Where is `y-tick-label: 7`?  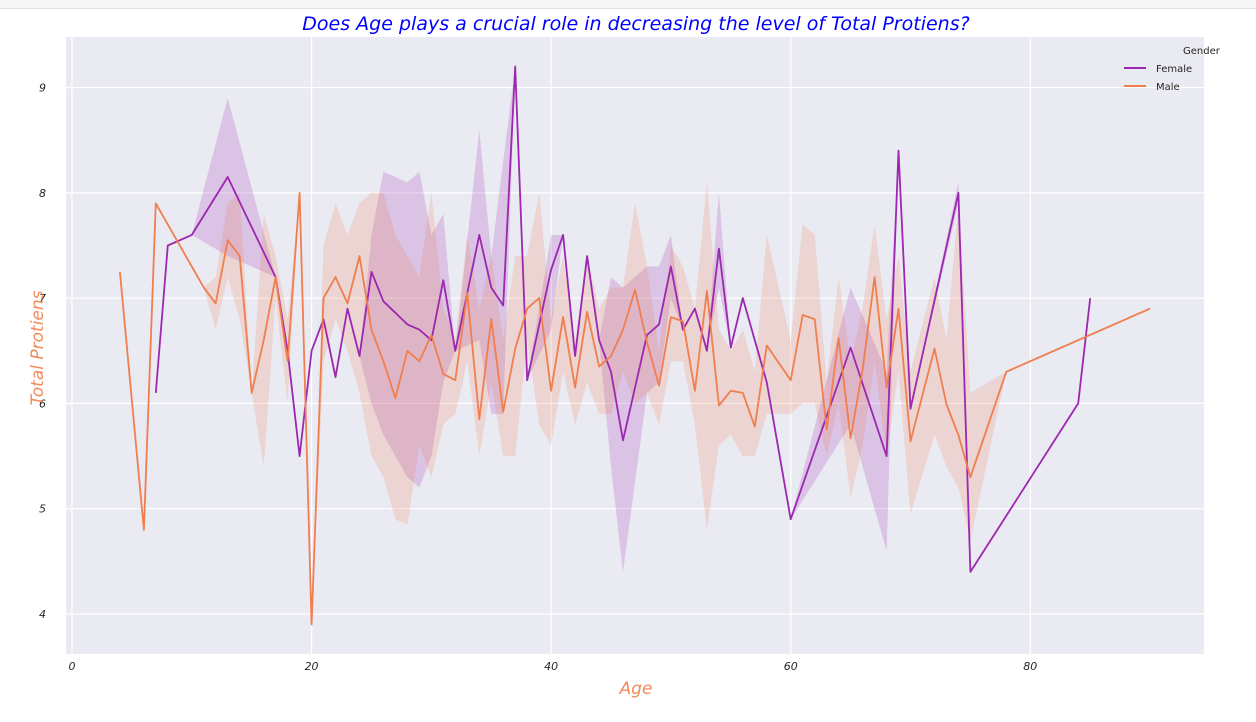
y-tick-label: 7 is located at coordinates (42, 298).